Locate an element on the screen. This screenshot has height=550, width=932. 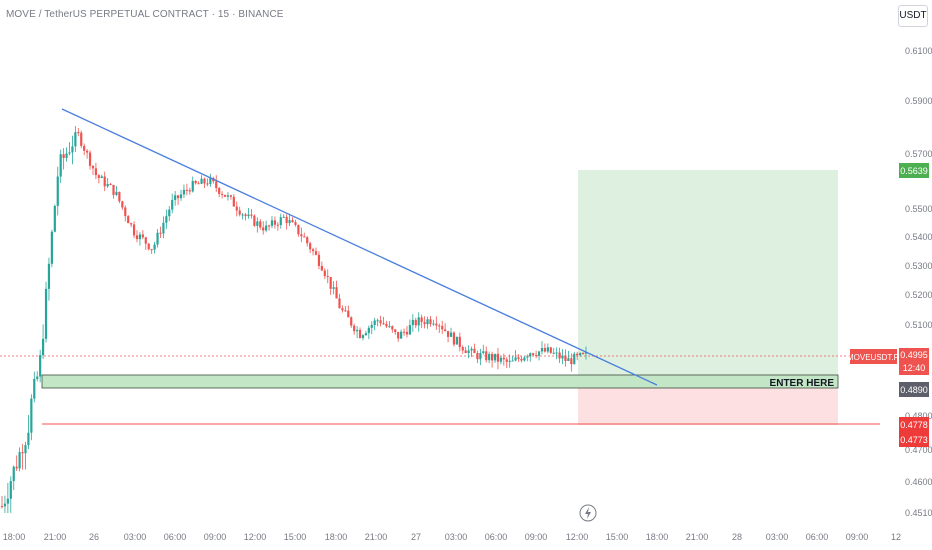
enter-here-label: ENTER HERE is located at coordinates (802, 383).